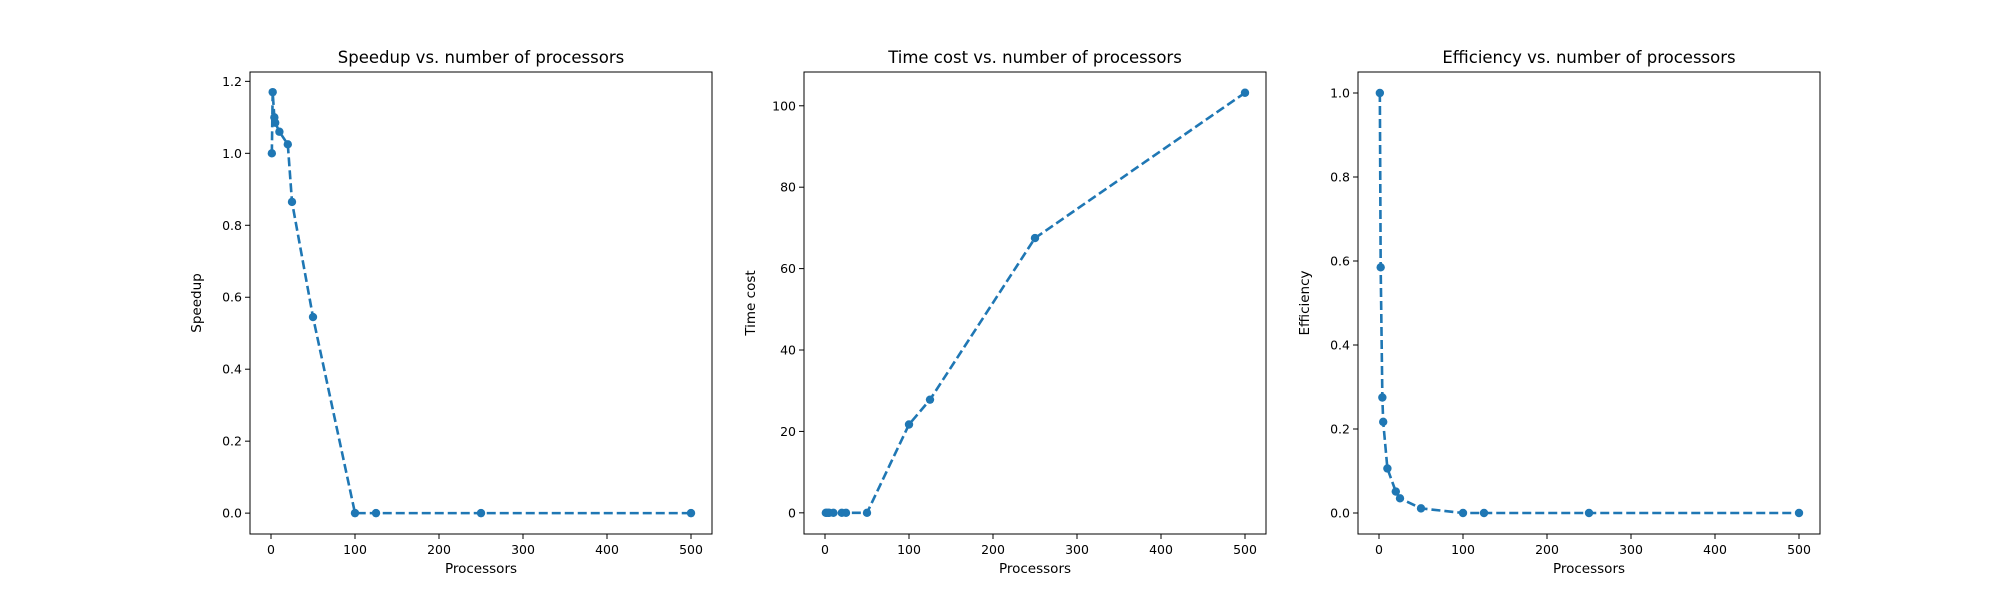 This screenshot has width=2000, height=600. I want to click on y-tick-label: 0, so click(792, 512).